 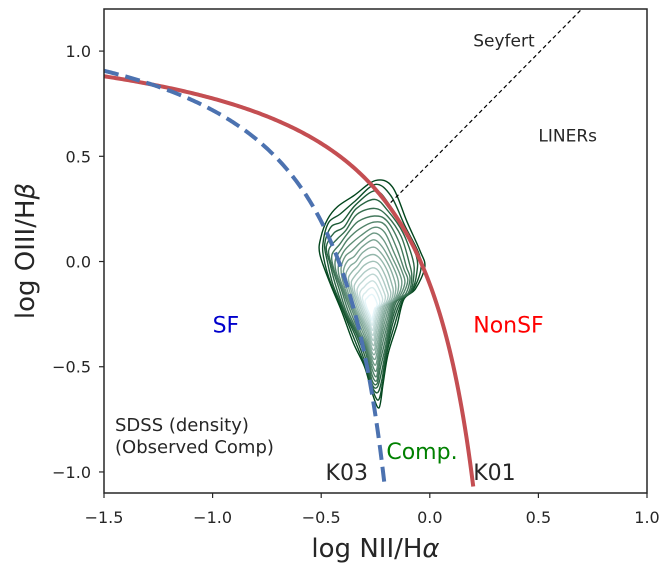 What do you see at coordinates (212, 517) in the screenshot?
I see `x-tick-label: −1.0` at bounding box center [212, 517].